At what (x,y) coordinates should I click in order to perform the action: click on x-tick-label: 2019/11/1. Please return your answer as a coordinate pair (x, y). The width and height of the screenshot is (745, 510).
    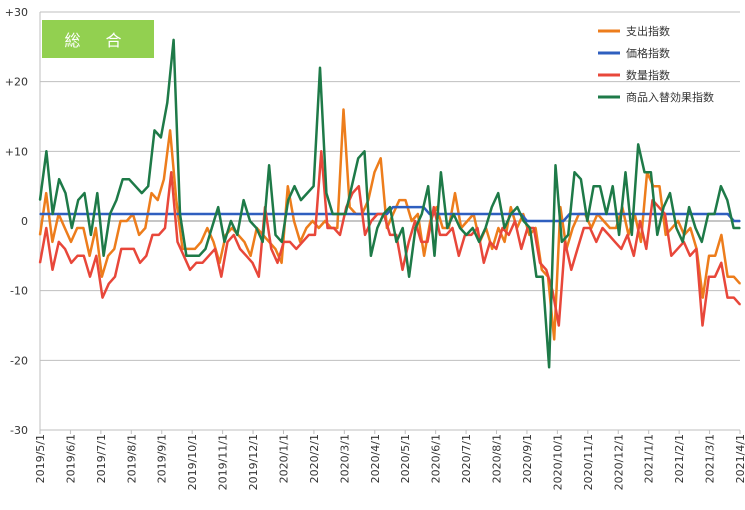
    Looking at the image, I should click on (223, 462).